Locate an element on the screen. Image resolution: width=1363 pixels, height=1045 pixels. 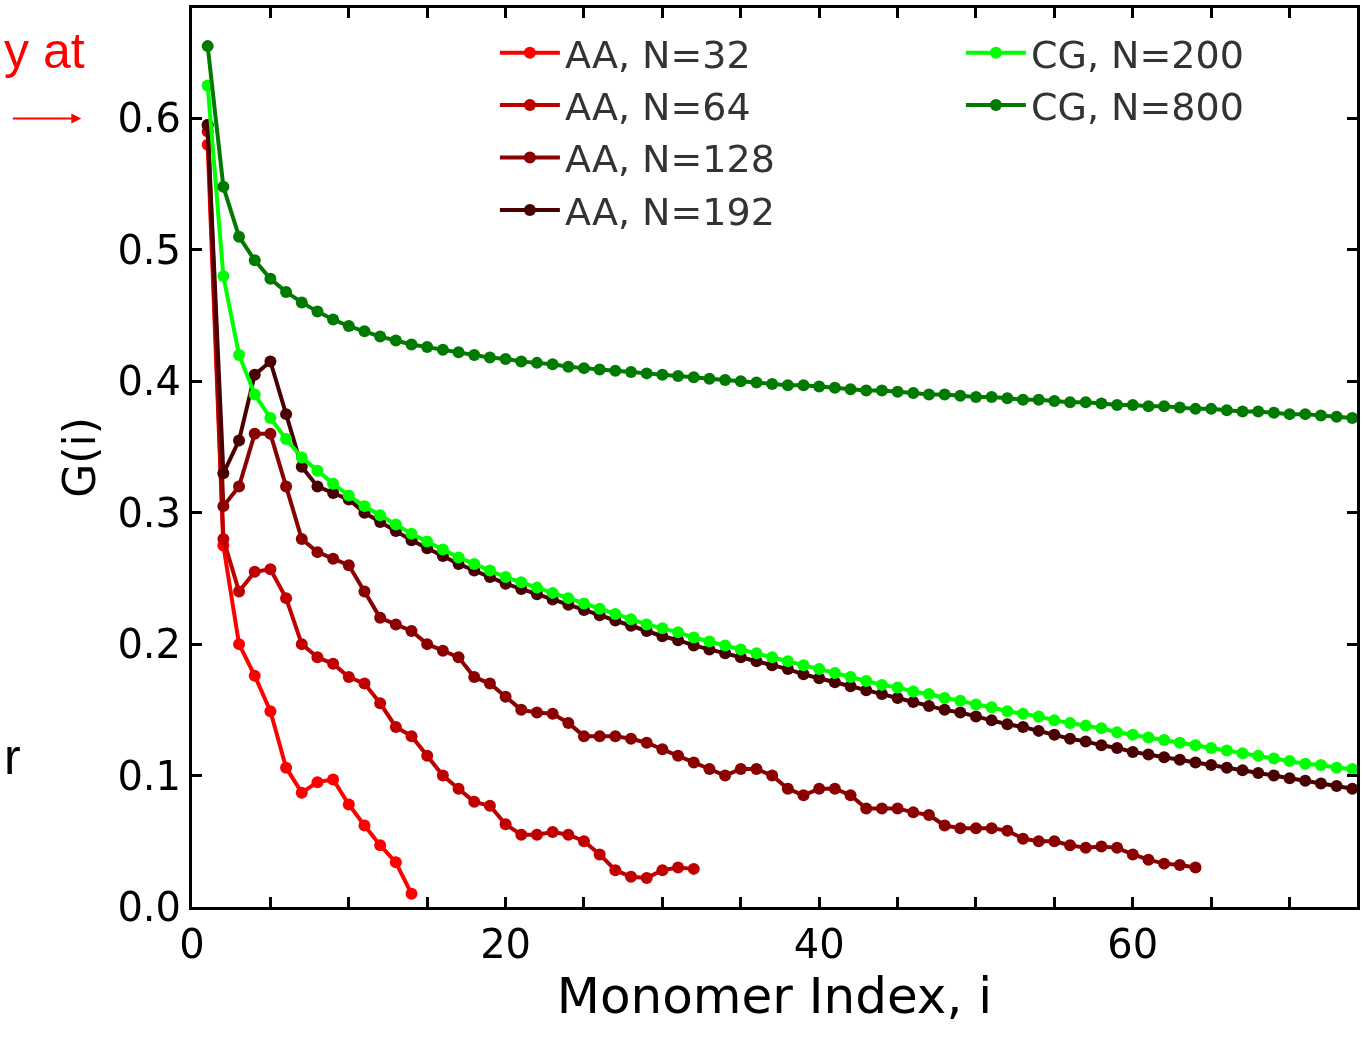
legend-label: CG, N=800 is located at coordinates (1137, 106).